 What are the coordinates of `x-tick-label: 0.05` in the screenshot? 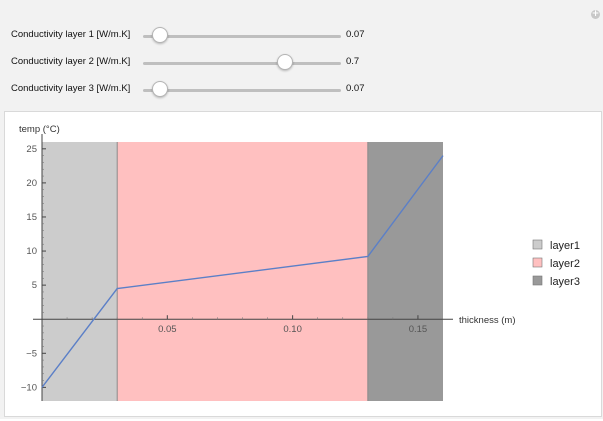 It's located at (167, 329).